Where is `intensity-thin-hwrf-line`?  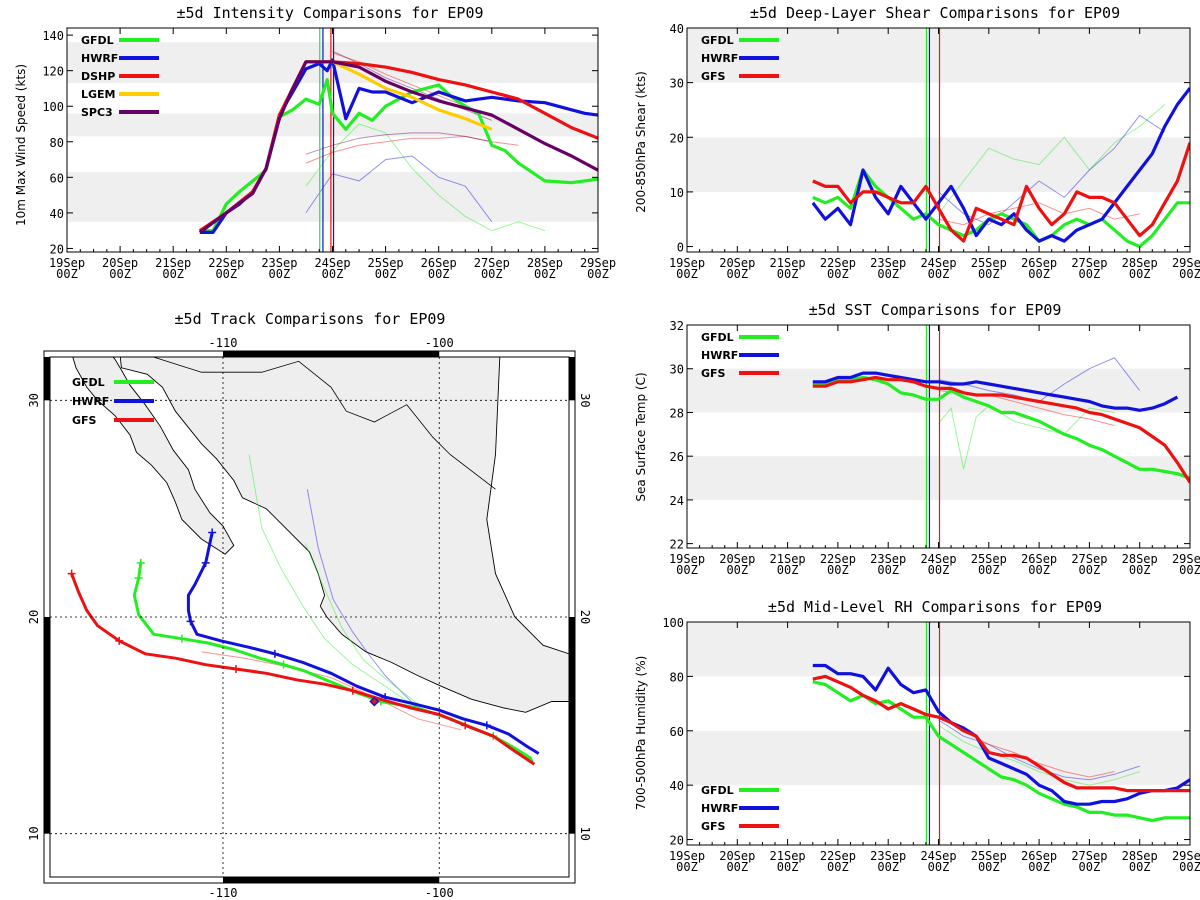
intensity-thin-hwrf-line is located at coordinates (399, 189).